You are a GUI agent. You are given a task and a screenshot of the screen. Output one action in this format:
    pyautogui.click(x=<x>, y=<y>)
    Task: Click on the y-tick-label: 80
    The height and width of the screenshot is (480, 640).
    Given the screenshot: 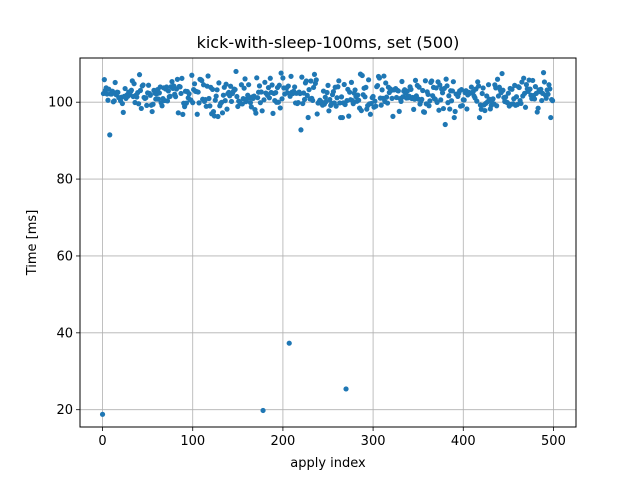 What is the action you would take?
    pyautogui.click(x=64, y=180)
    